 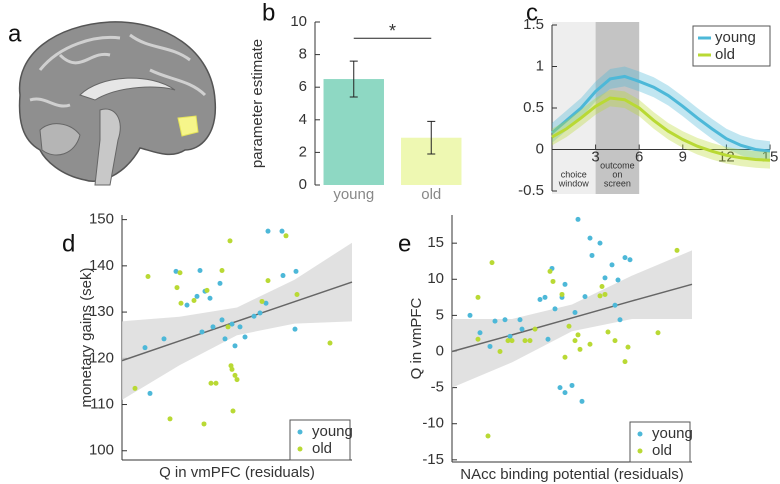 What do you see at coordinates (662, 450) in the screenshot?
I see `legend-label: old` at bounding box center [662, 450].